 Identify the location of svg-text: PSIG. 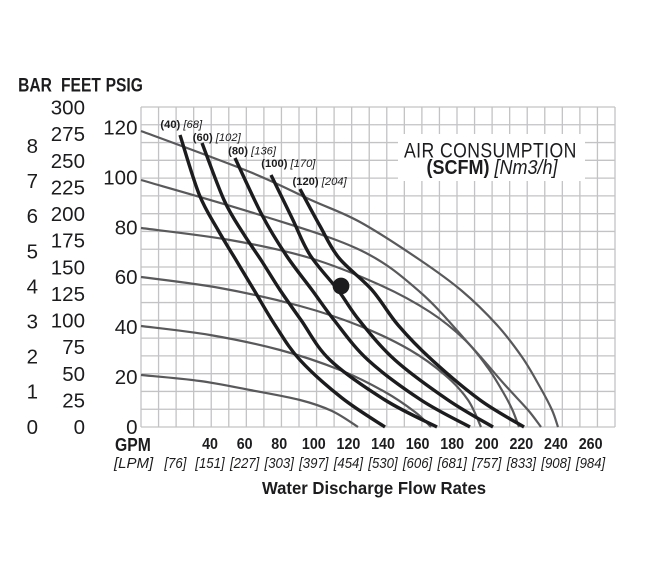
(124, 85).